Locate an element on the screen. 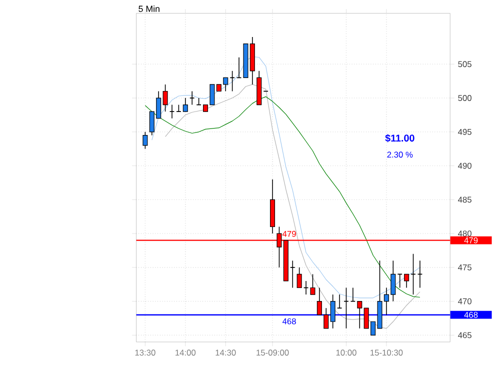 The height and width of the screenshot is (367, 496). x-tick-label: 13:30 is located at coordinates (145, 353).